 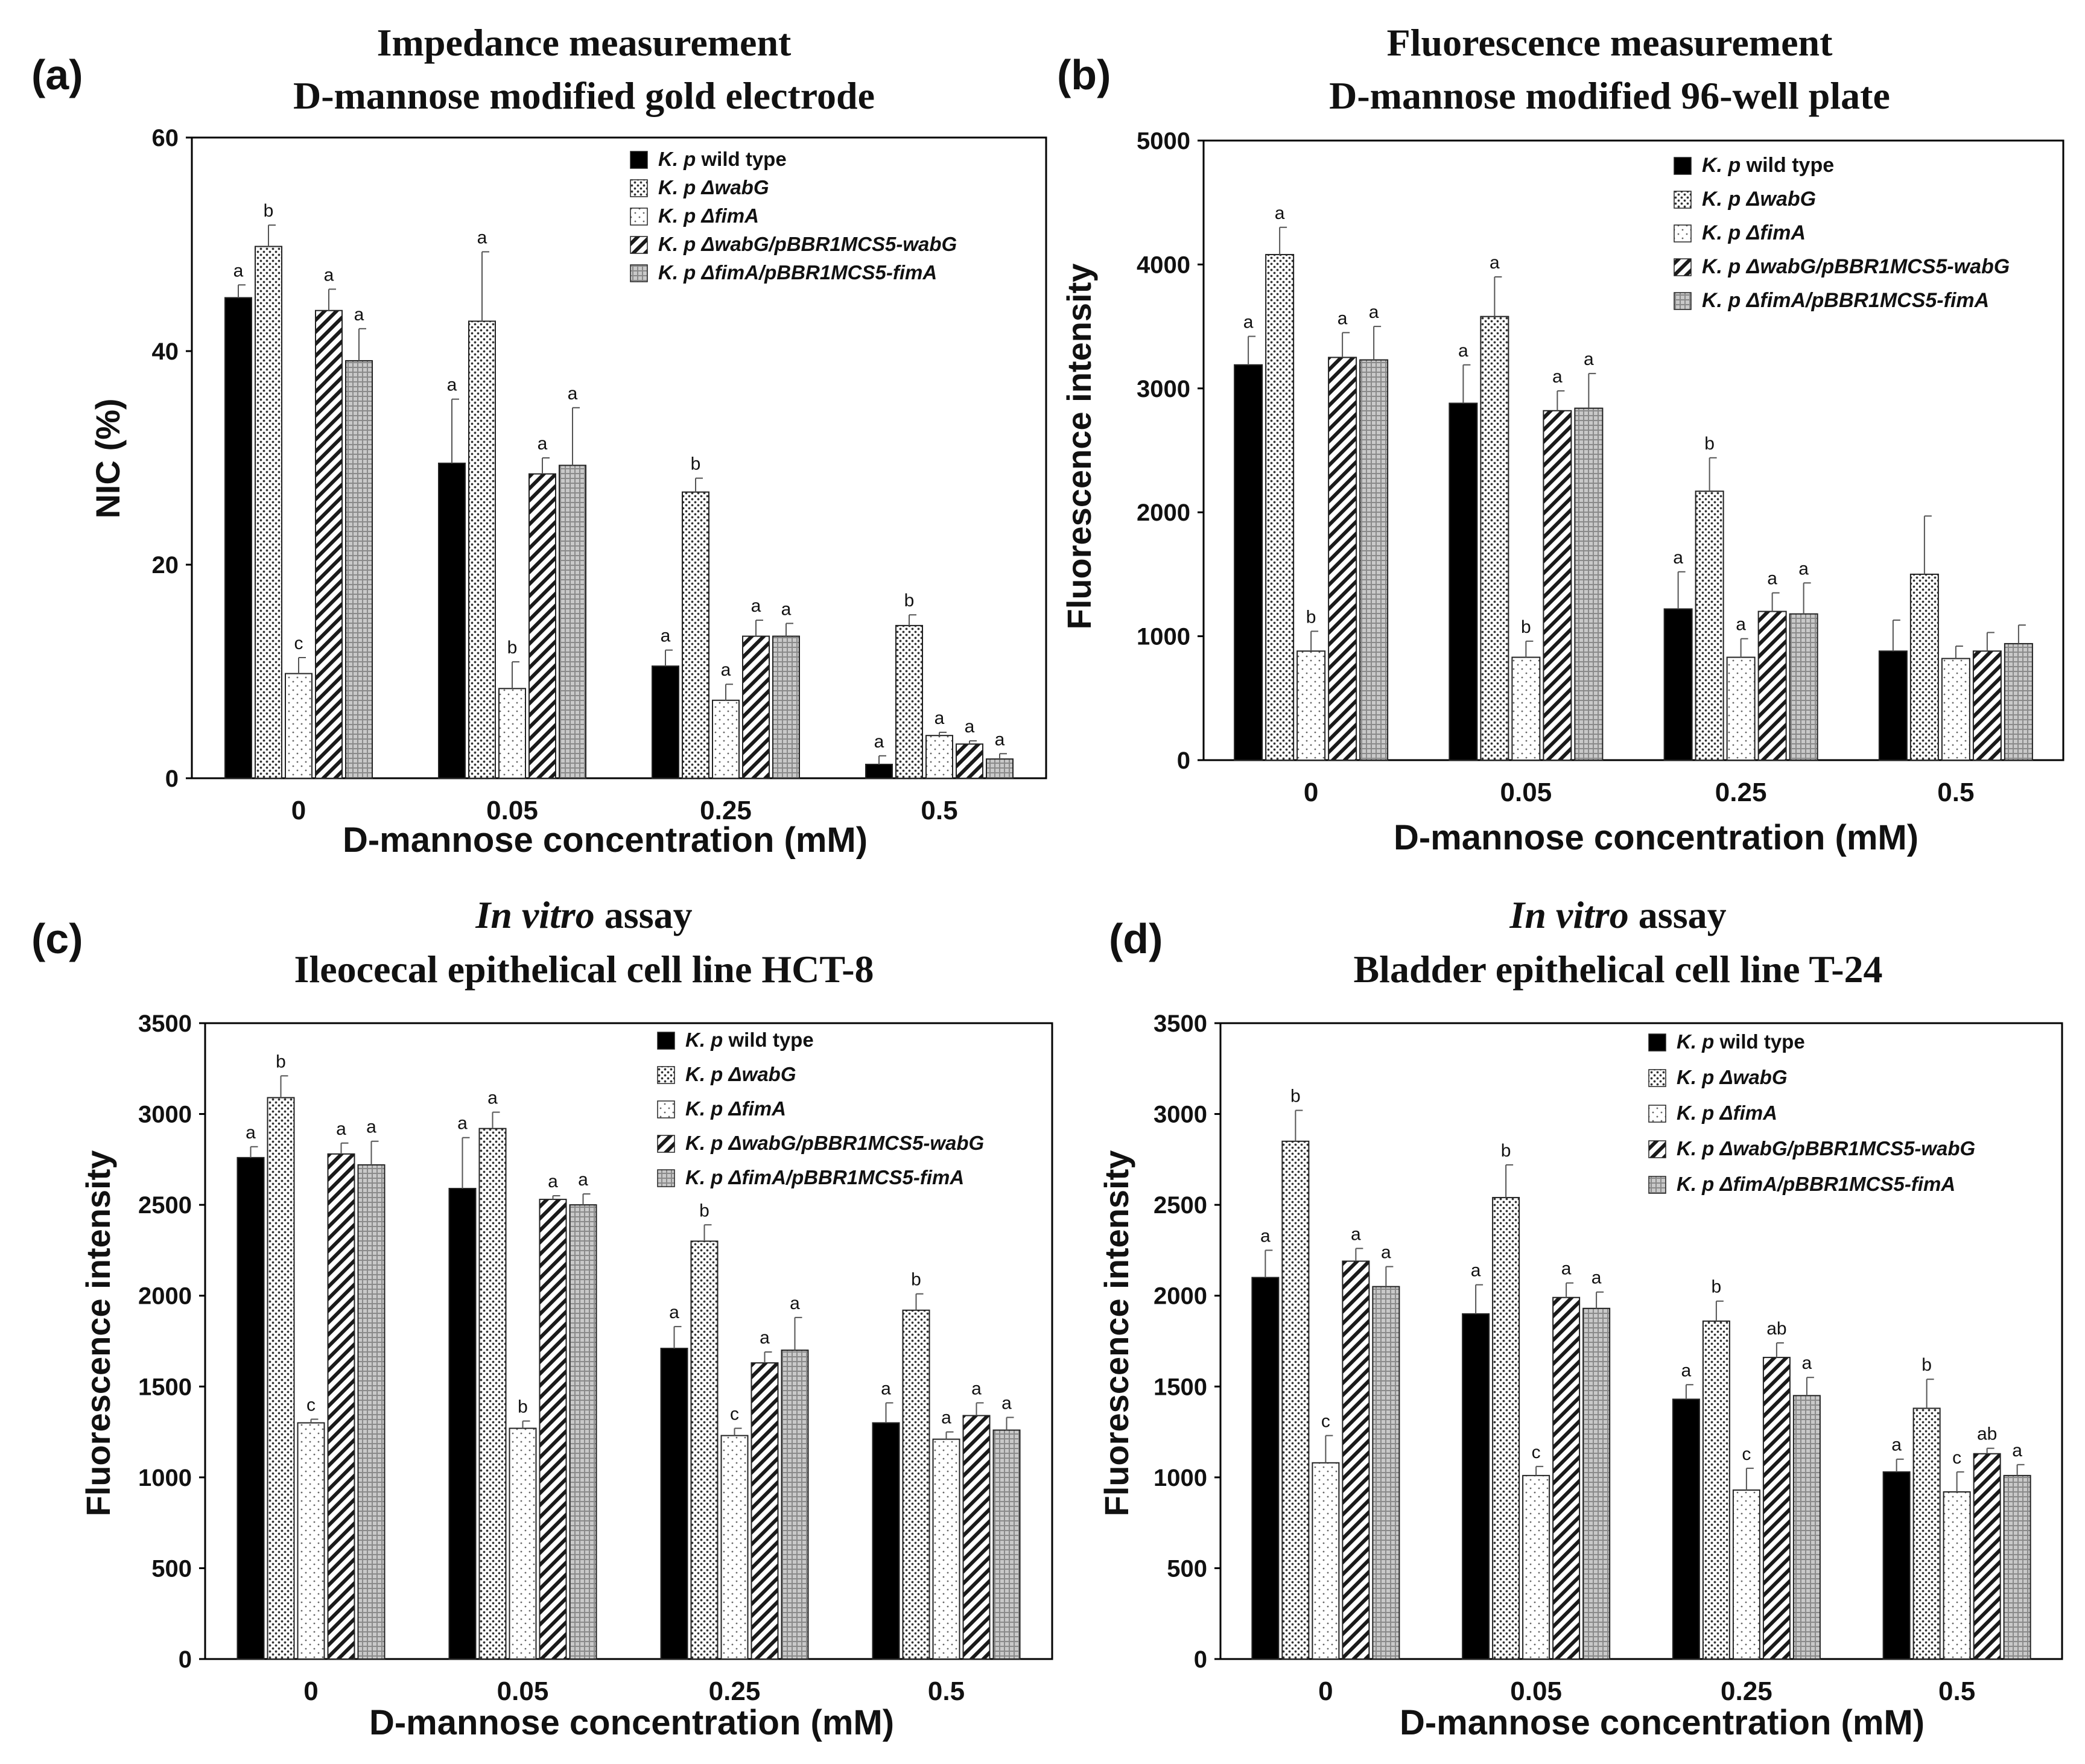 I want to click on legend-strain: ΔfimA, so click(x=1773, y=232).